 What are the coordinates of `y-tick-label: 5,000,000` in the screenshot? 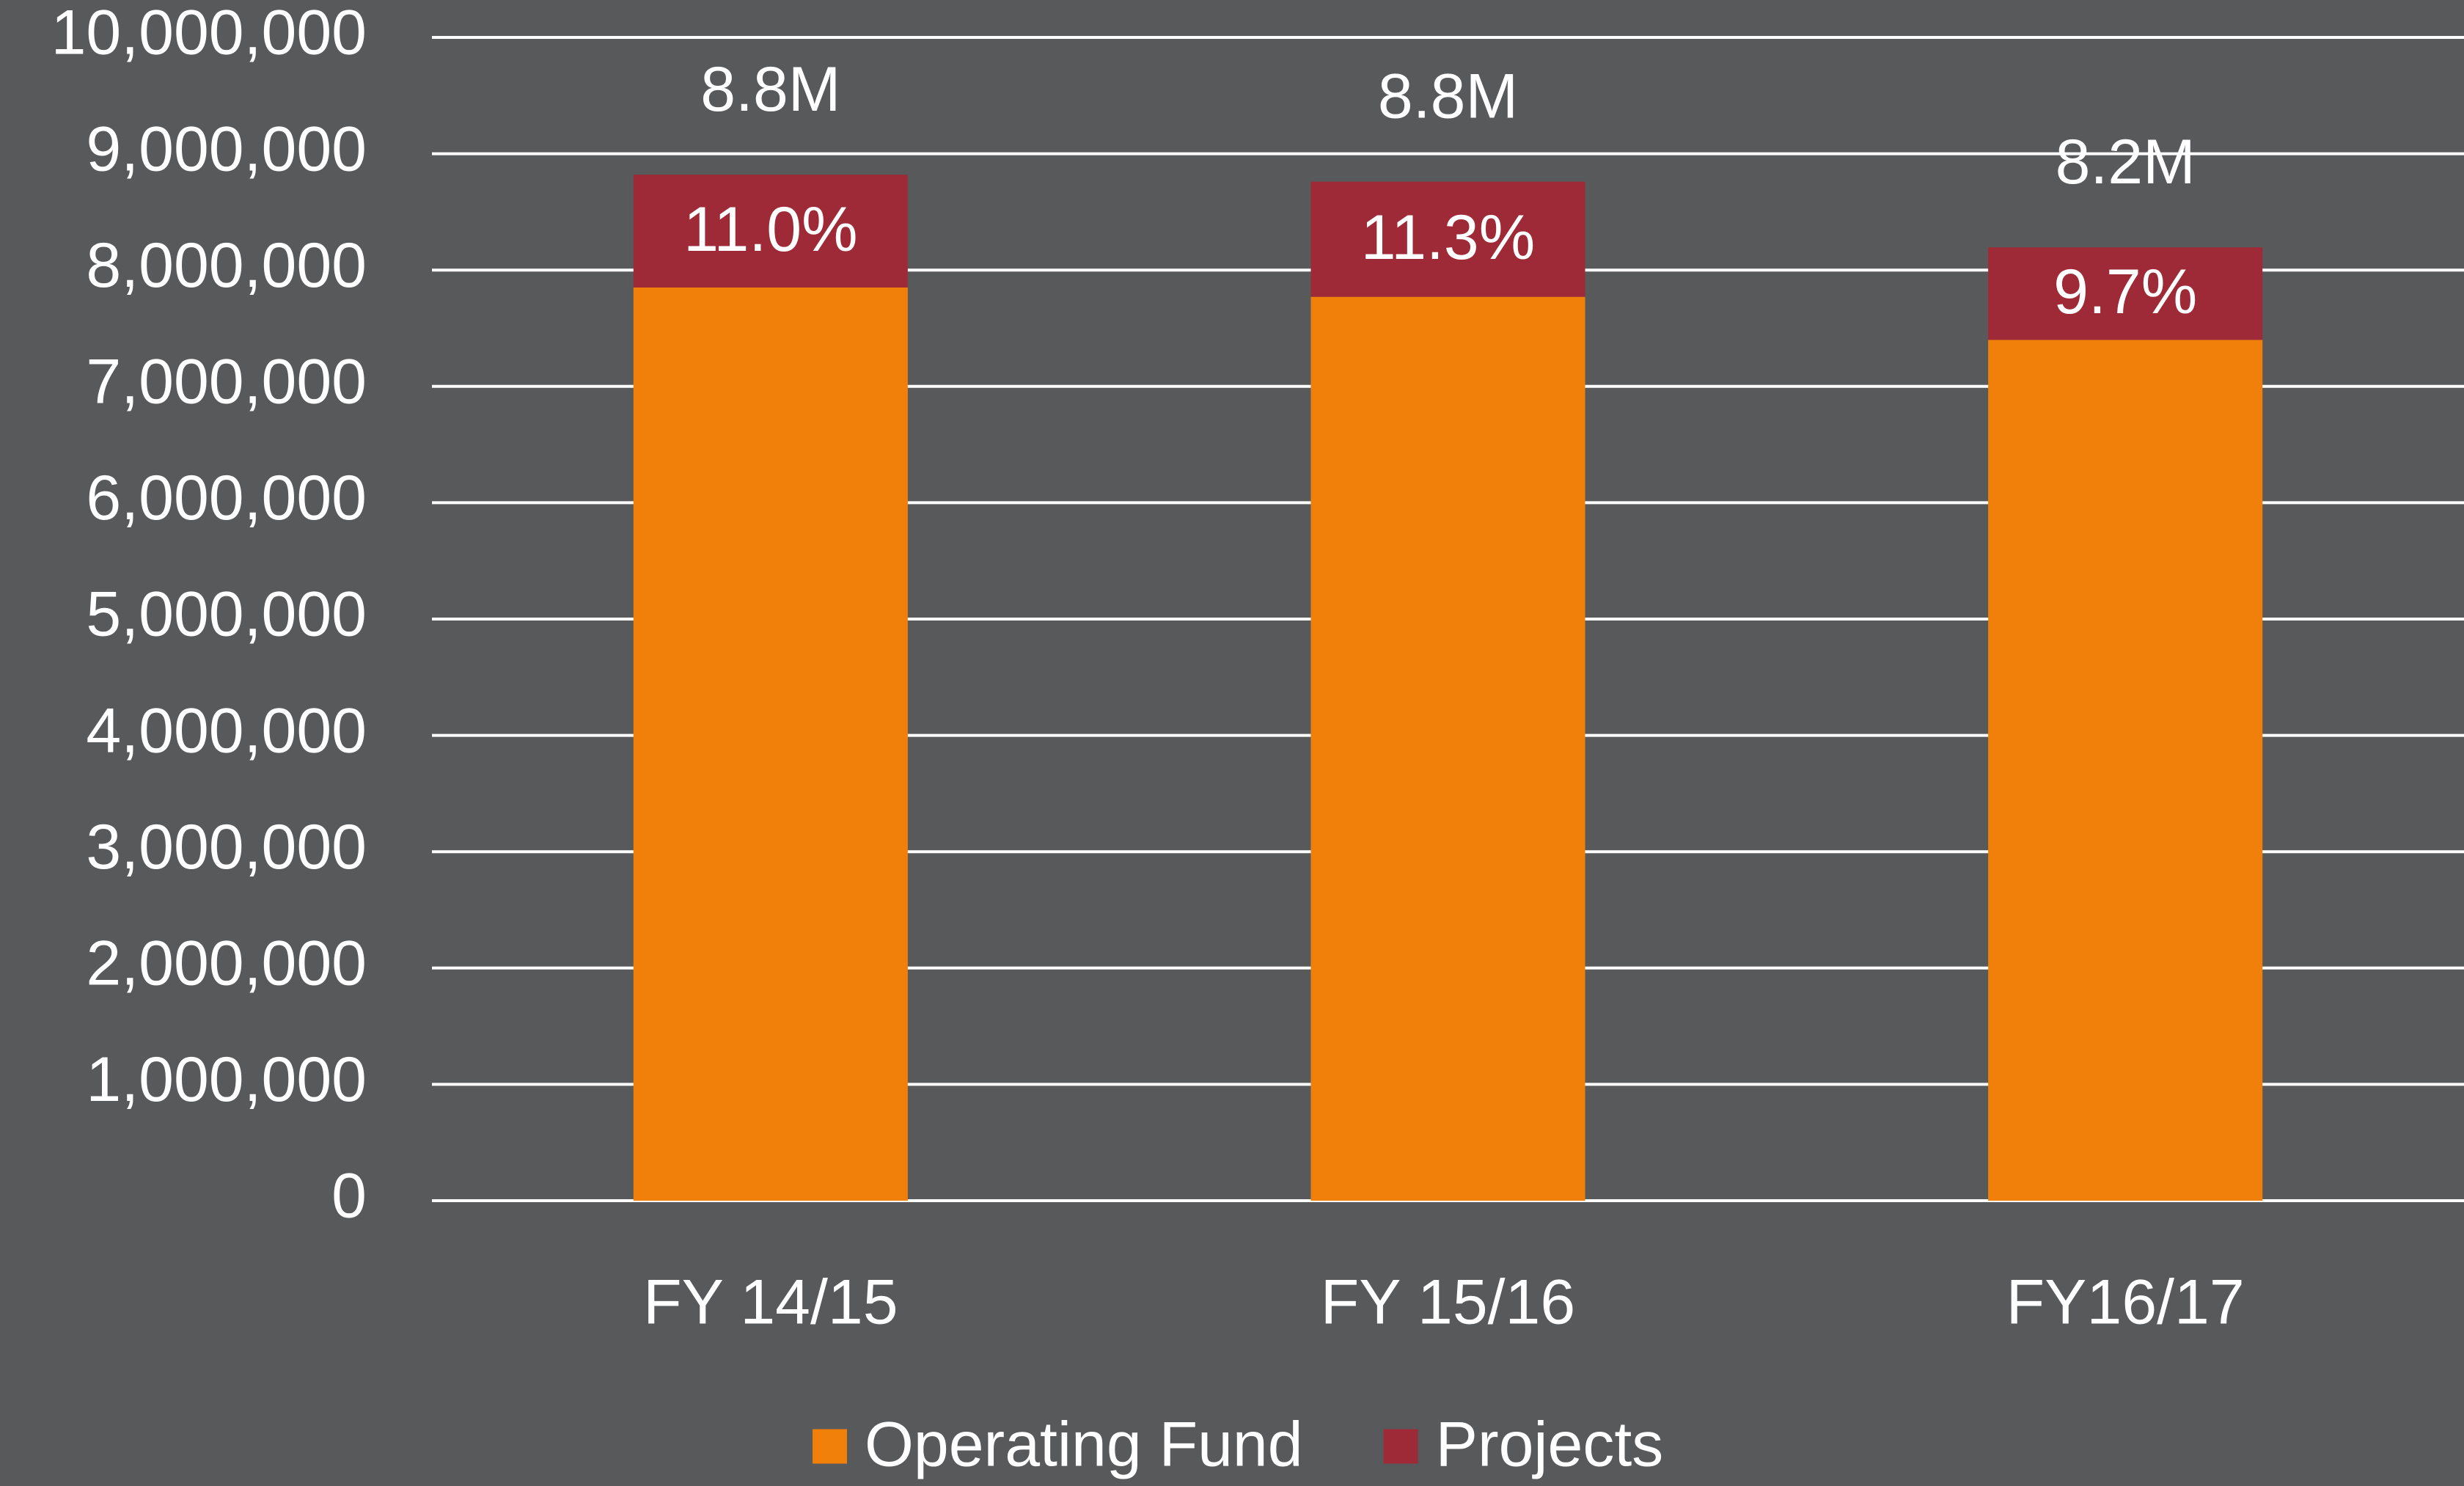 It's located at (226, 615).